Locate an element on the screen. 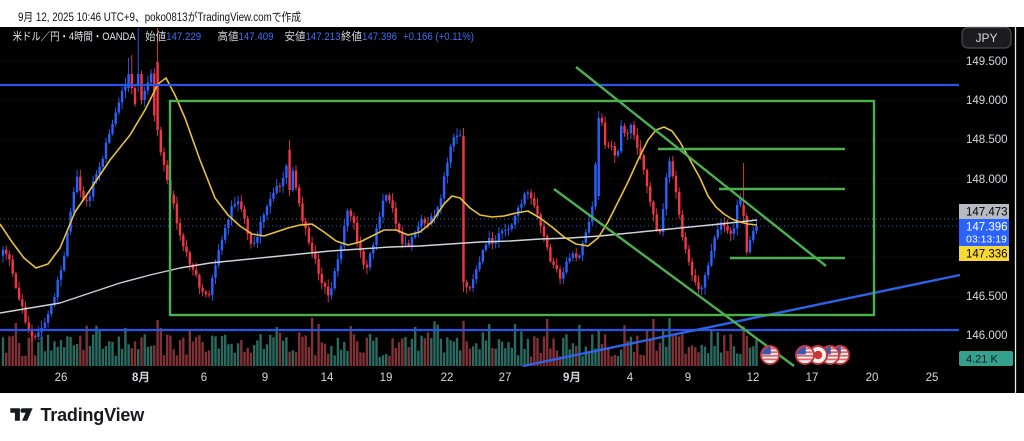  svg-text: JPY is located at coordinates (986, 38).